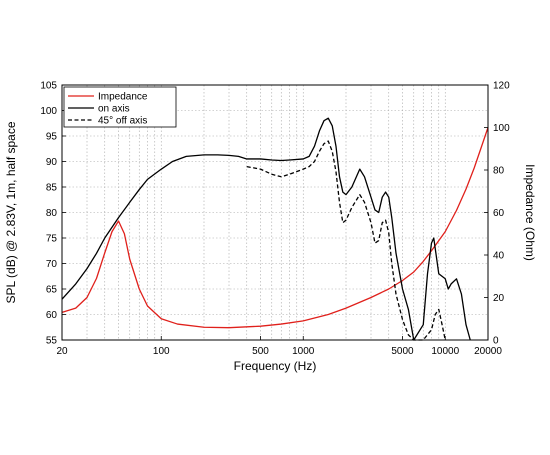 Image resolution: width=550 pixels, height=455 pixels. What do you see at coordinates (499, 213) in the screenshot?
I see `y-right-tick-label: 60` at bounding box center [499, 213].